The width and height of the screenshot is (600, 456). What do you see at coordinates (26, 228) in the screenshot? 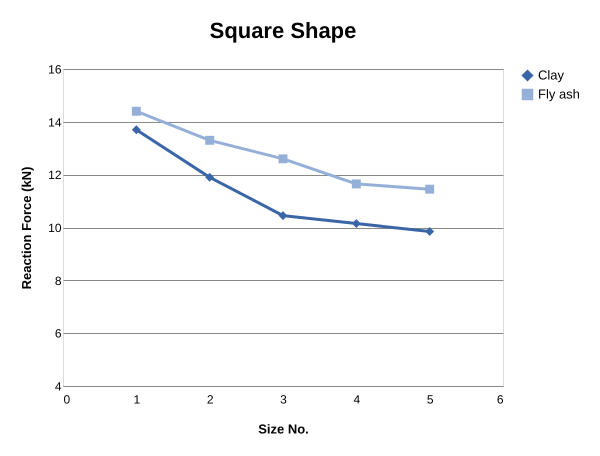
I see `y-axis-title: Reaction Force (kN)` at bounding box center [26, 228].